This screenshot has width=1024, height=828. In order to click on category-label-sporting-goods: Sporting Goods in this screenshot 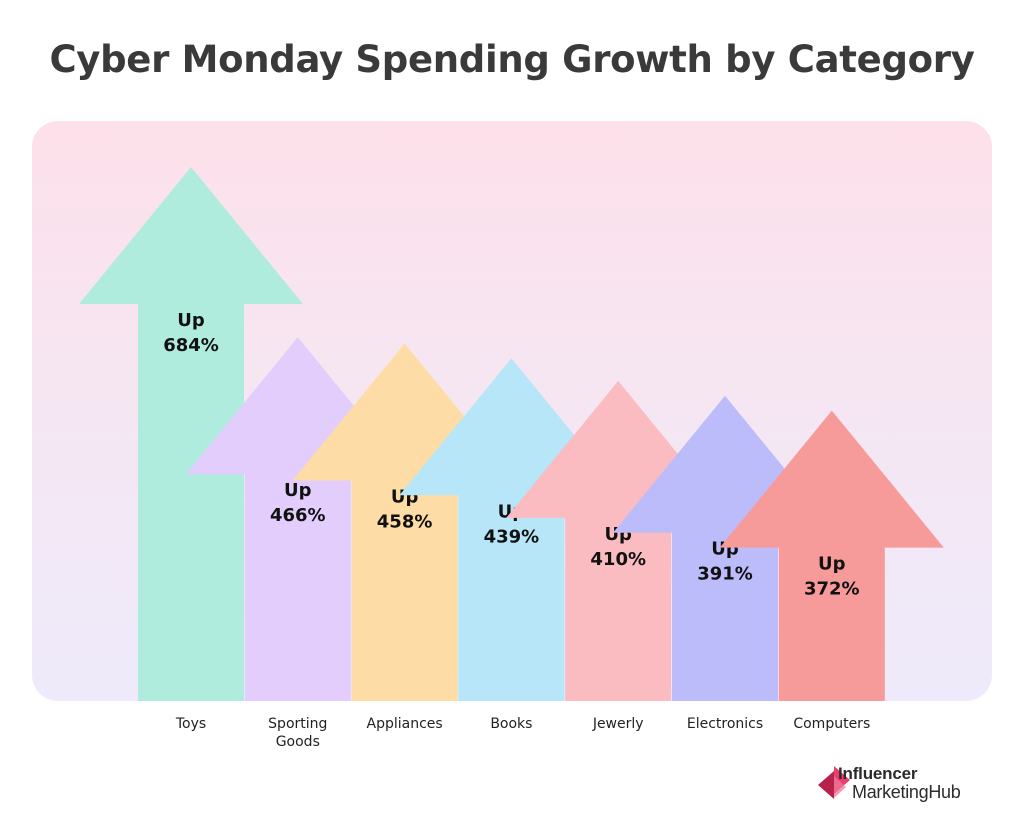, I will do `click(298, 733)`.